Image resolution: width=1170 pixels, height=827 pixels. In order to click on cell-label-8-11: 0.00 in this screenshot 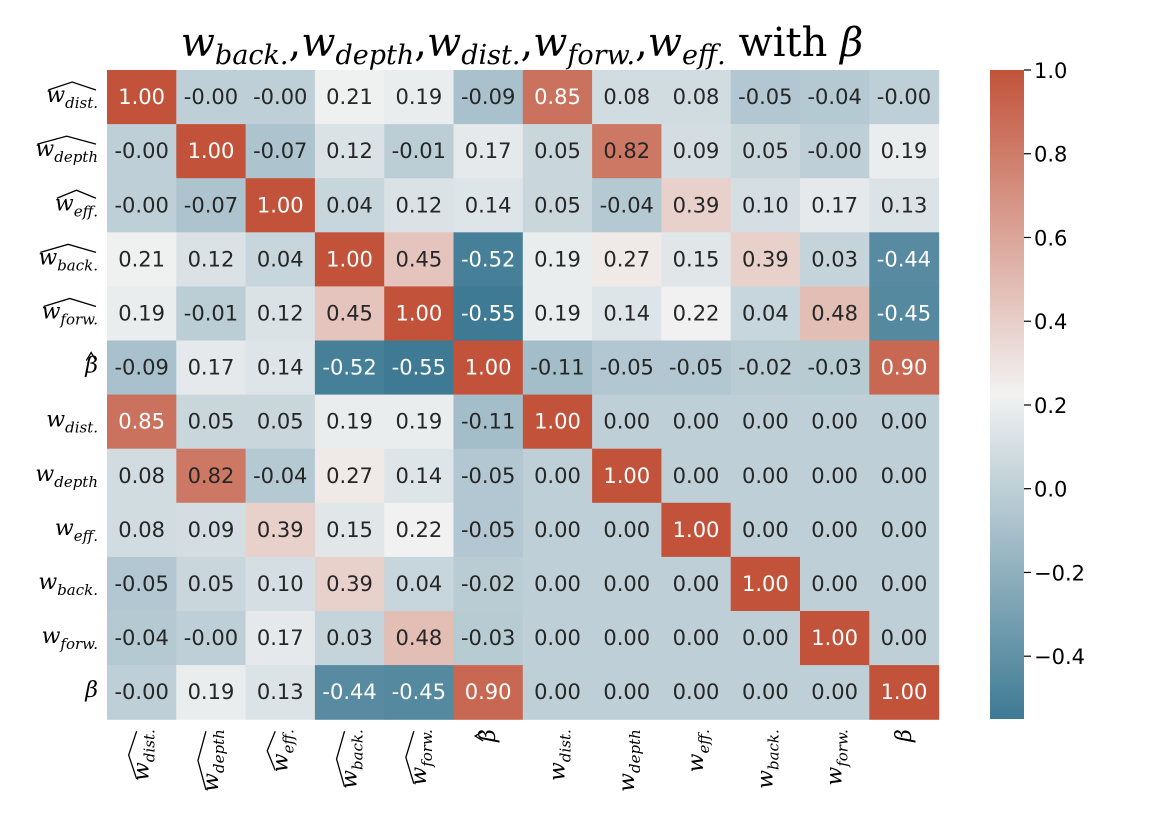, I will do `click(904, 530)`.